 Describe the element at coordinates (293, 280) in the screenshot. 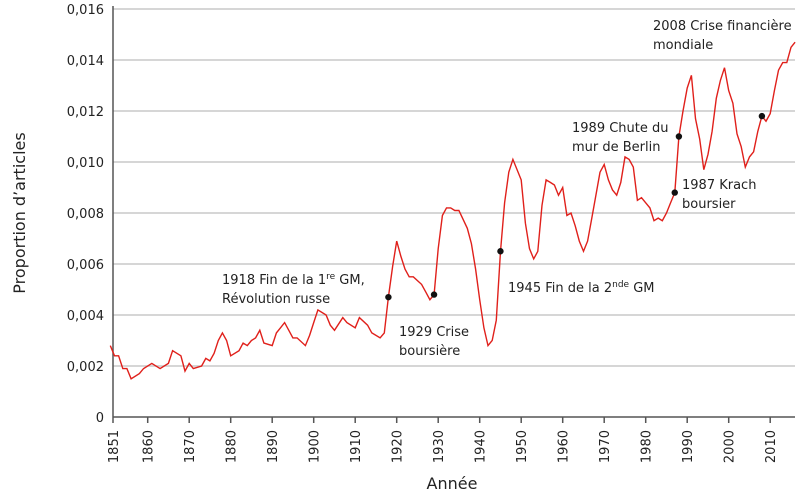

I see `annotation-1918-line1: 1918 Fin de la 1re GM,` at that location.